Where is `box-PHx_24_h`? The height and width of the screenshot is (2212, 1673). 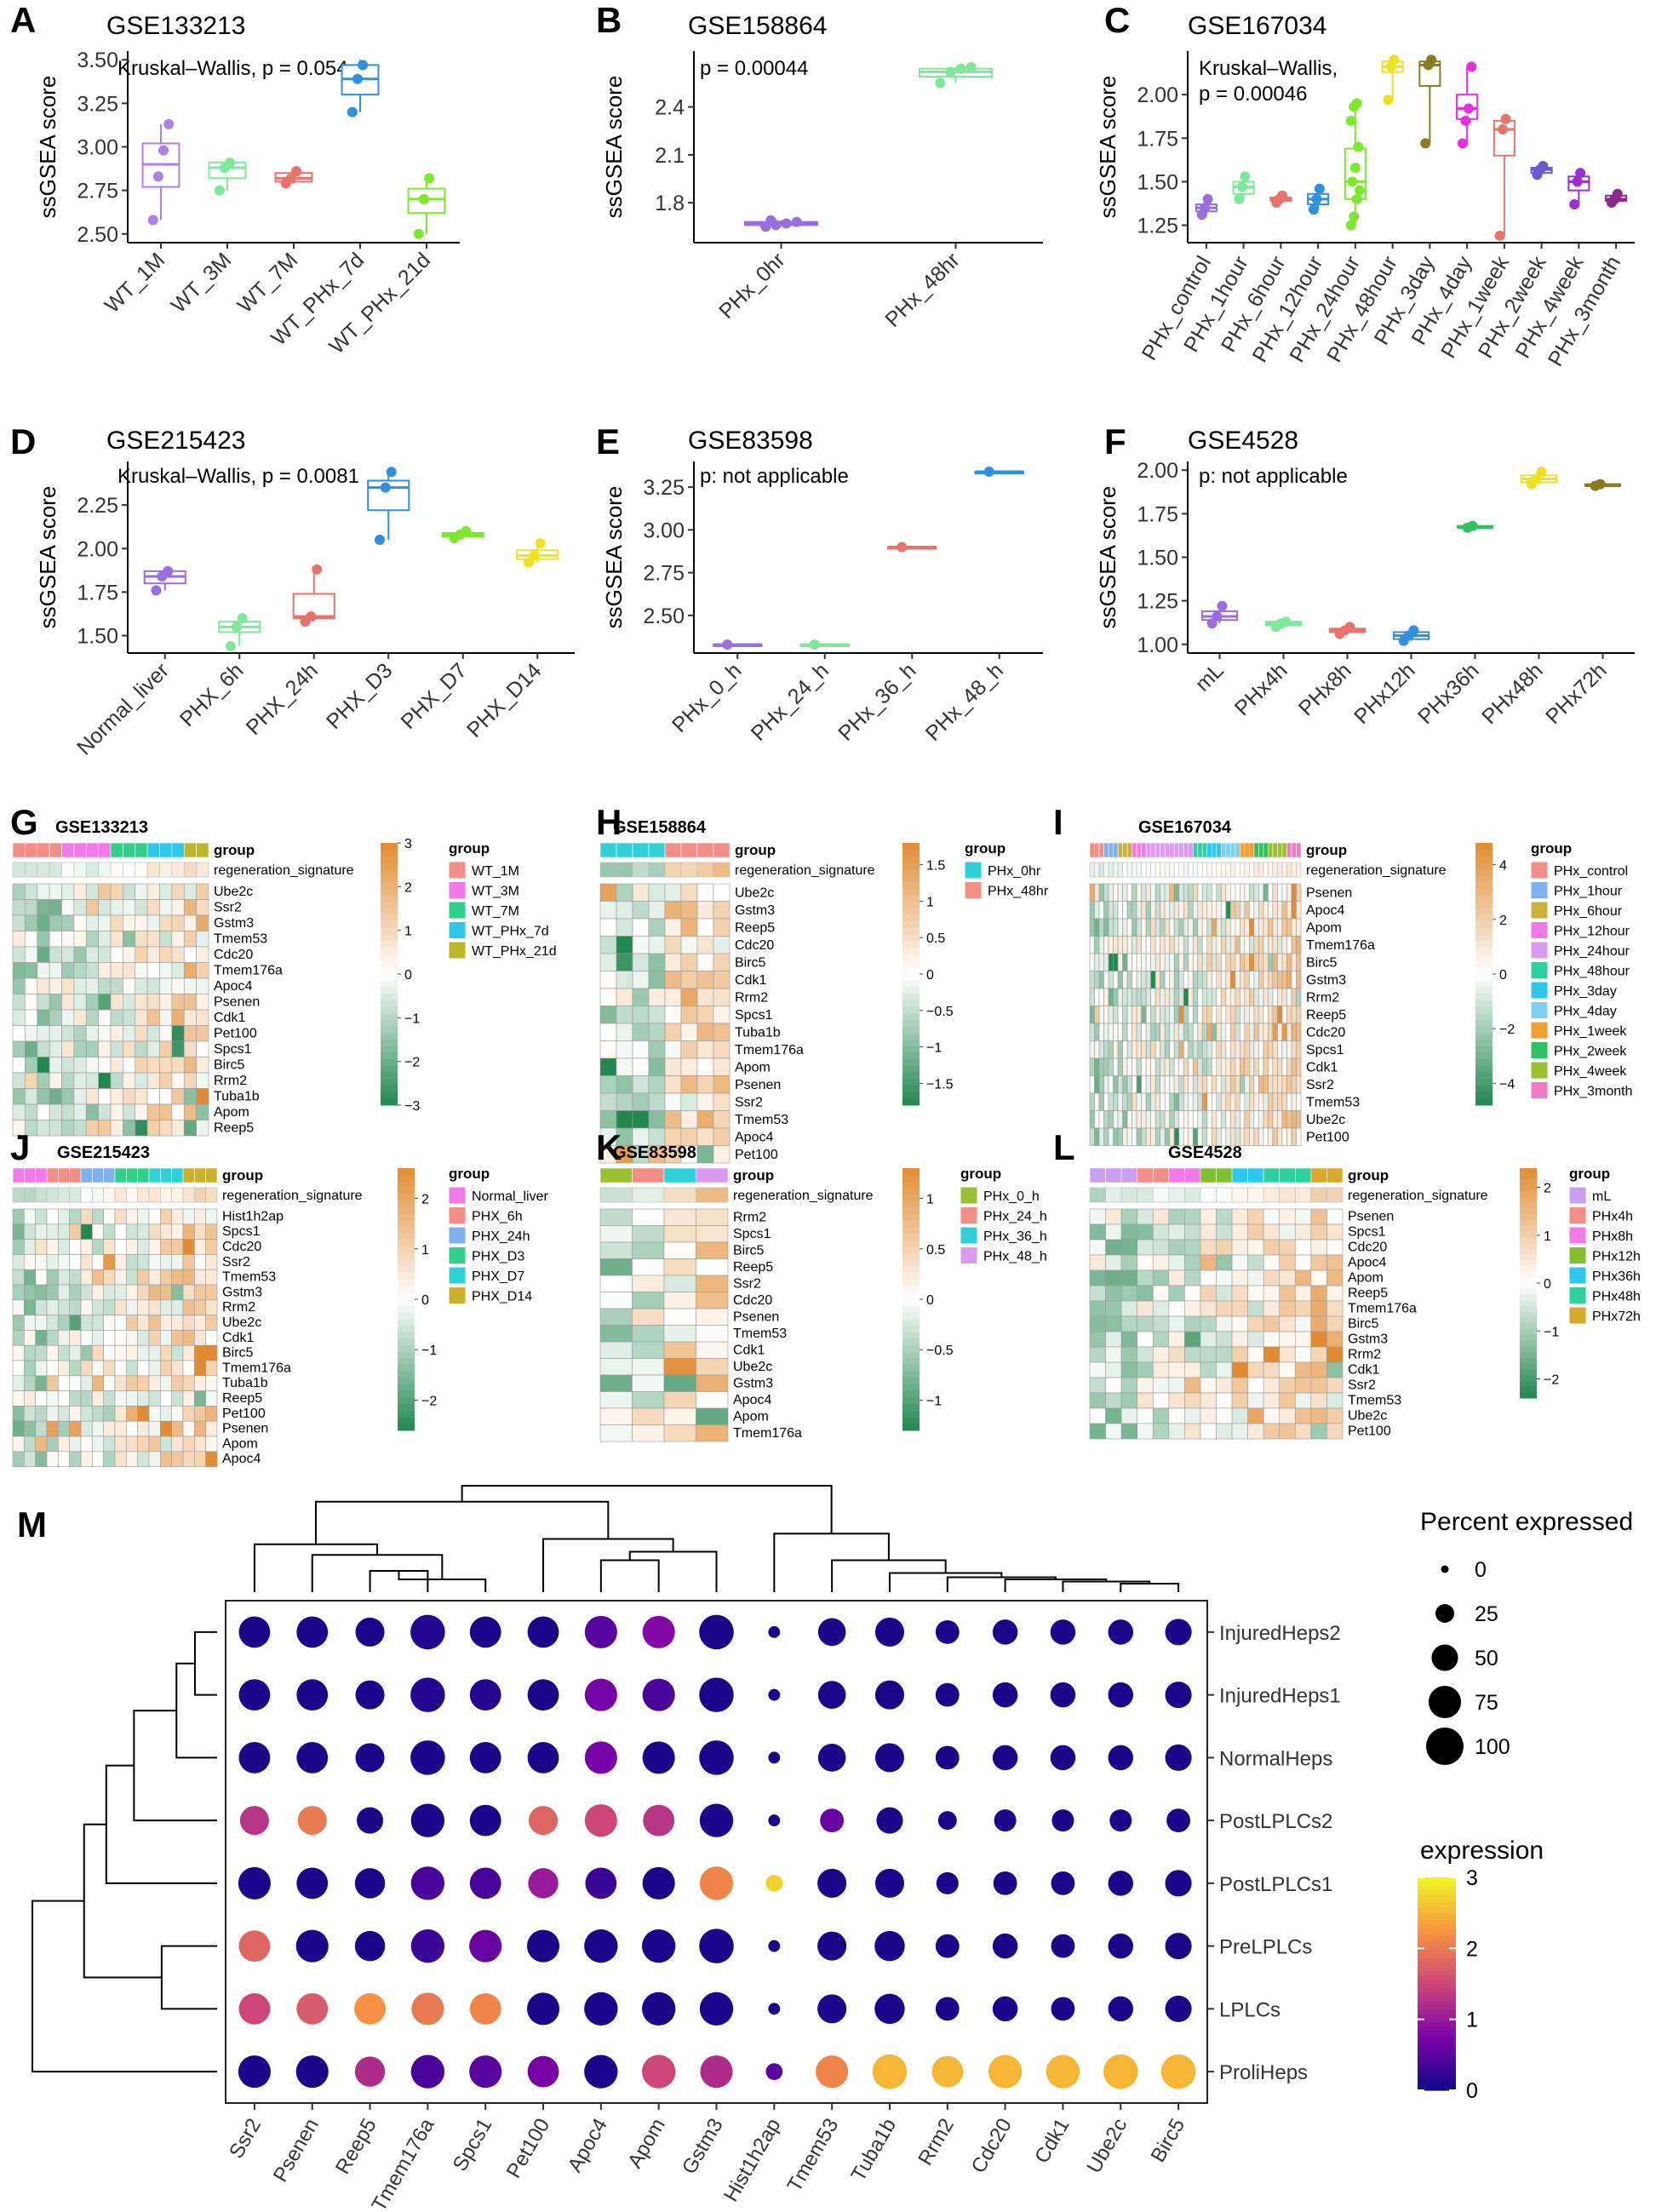 box-PHx_24_h is located at coordinates (824, 645).